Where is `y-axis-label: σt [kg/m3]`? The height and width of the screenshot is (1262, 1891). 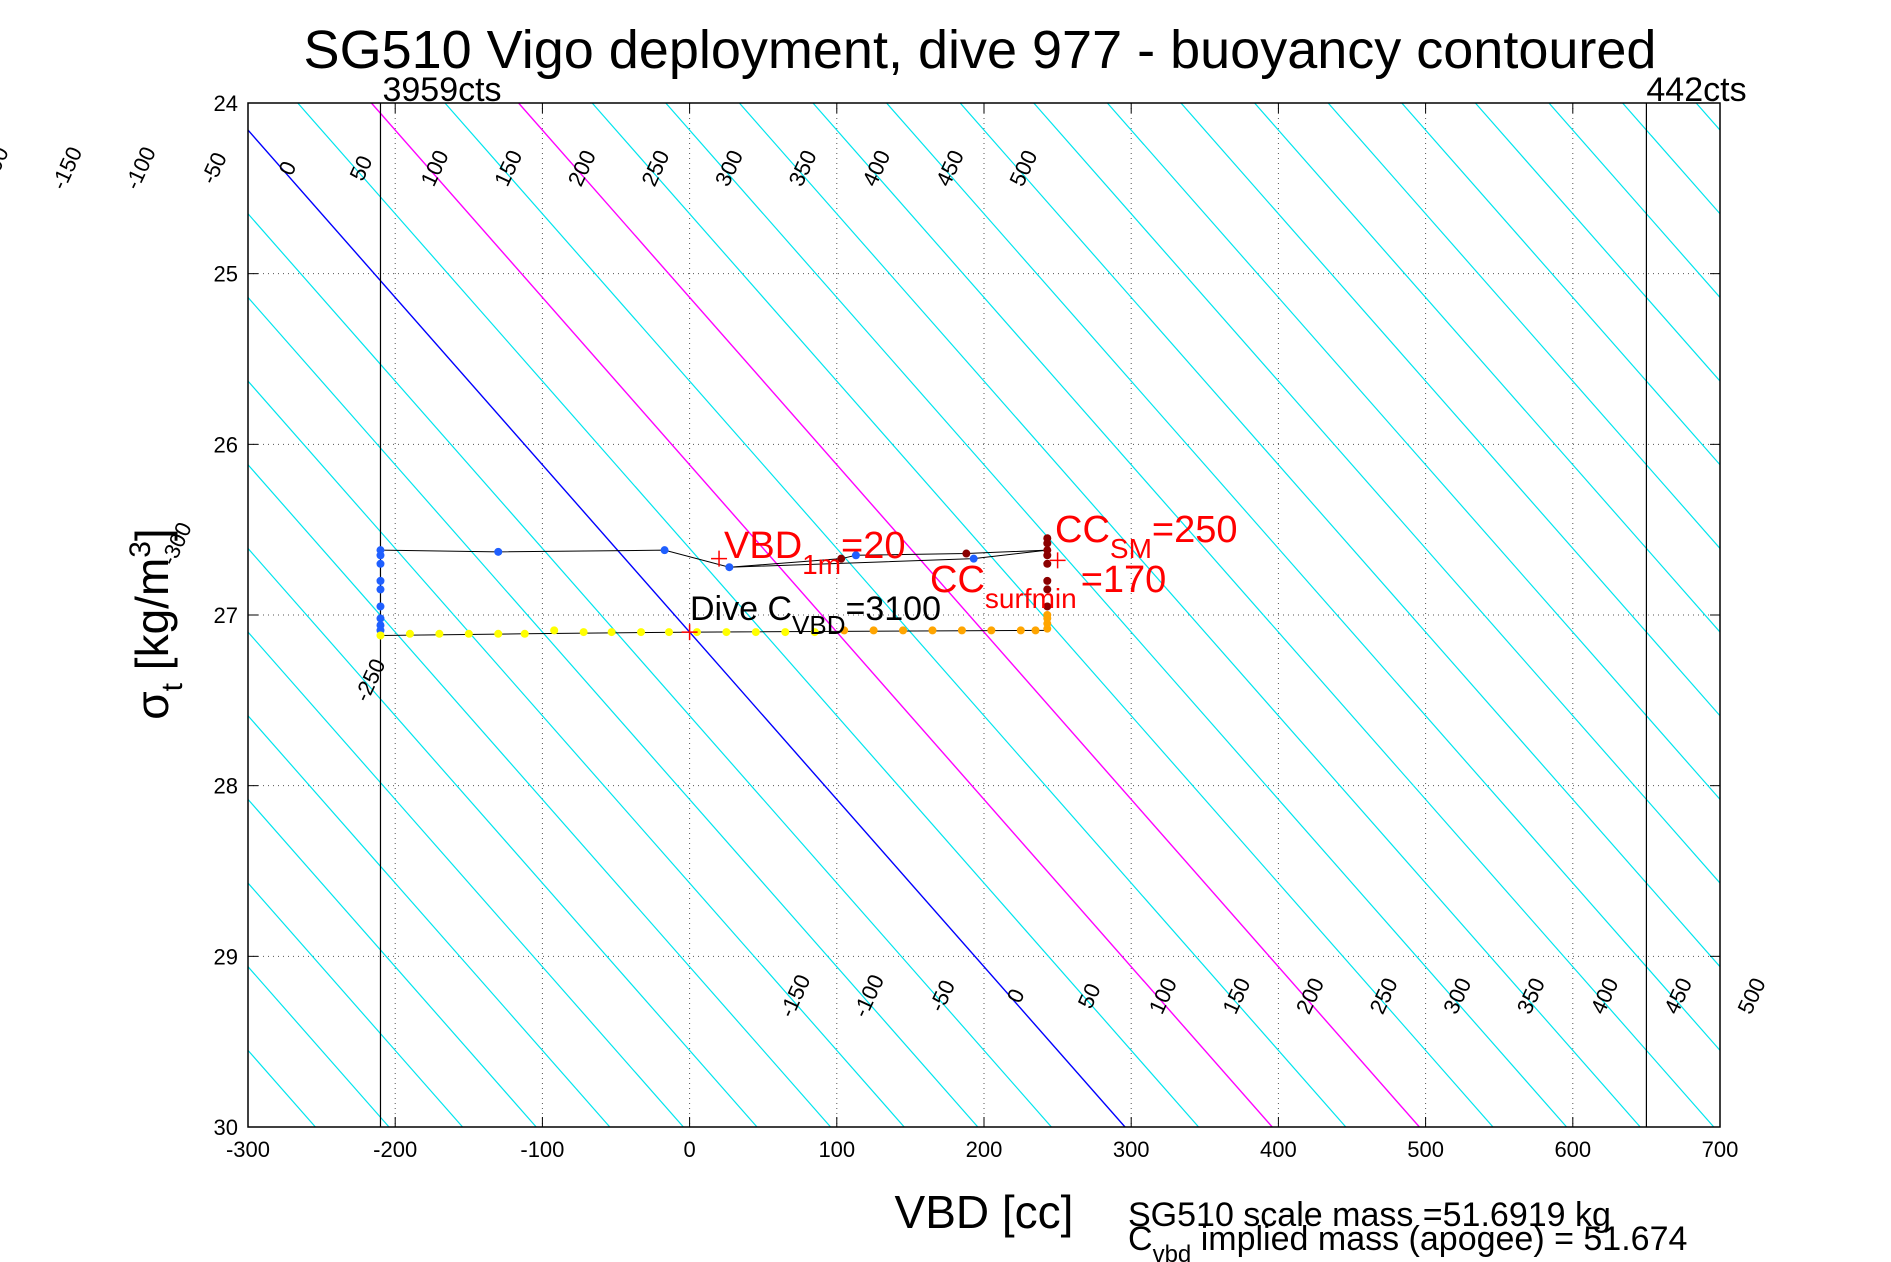
y-axis-label: σt [kg/m3] is located at coordinates (156, 623).